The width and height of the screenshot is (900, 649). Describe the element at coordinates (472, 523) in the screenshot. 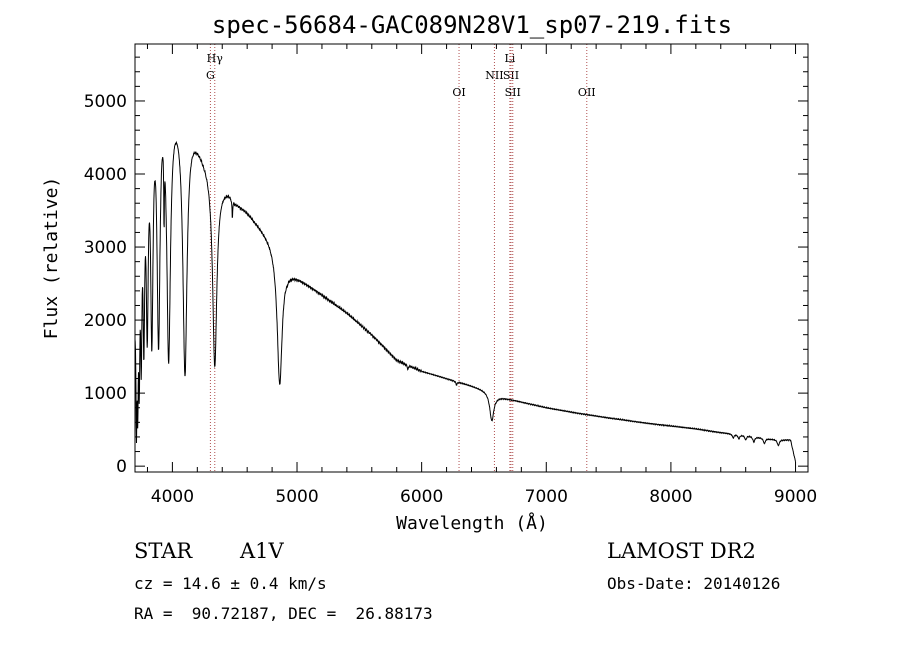

I see `x-axis-label: Wavelength (Å)` at that location.